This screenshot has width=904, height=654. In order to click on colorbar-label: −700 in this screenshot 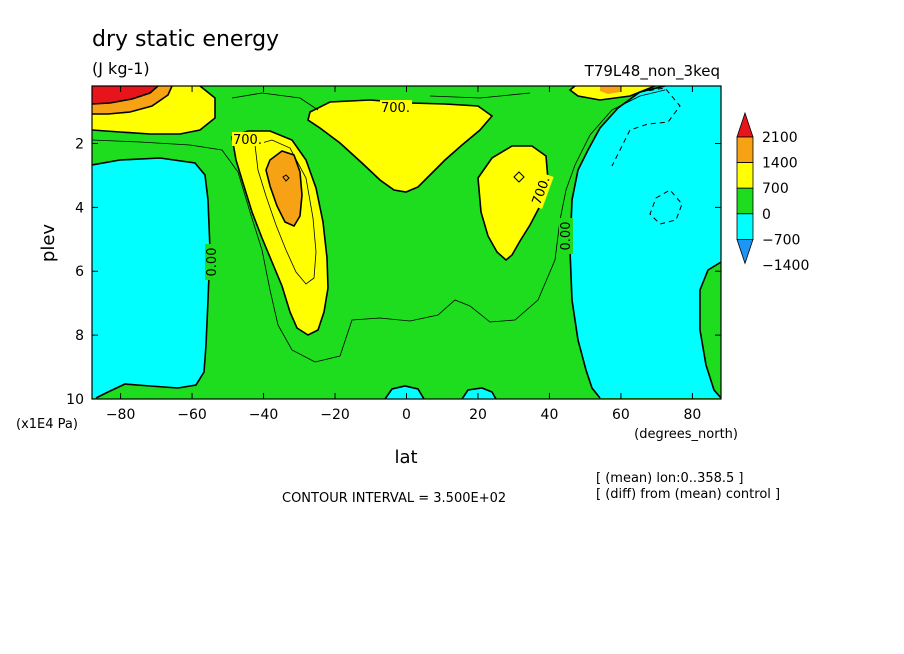, I will do `click(781, 240)`.